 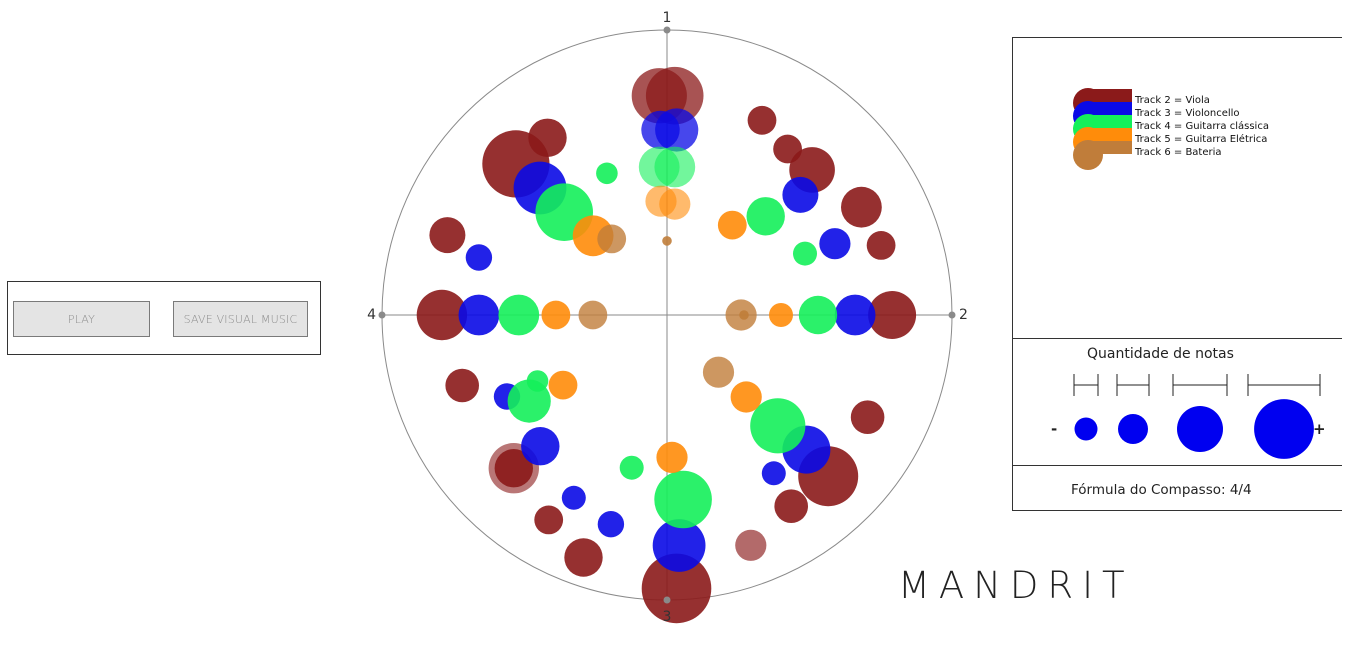 What do you see at coordinates (1054, 429) in the screenshot?
I see `minus-label: -` at bounding box center [1054, 429].